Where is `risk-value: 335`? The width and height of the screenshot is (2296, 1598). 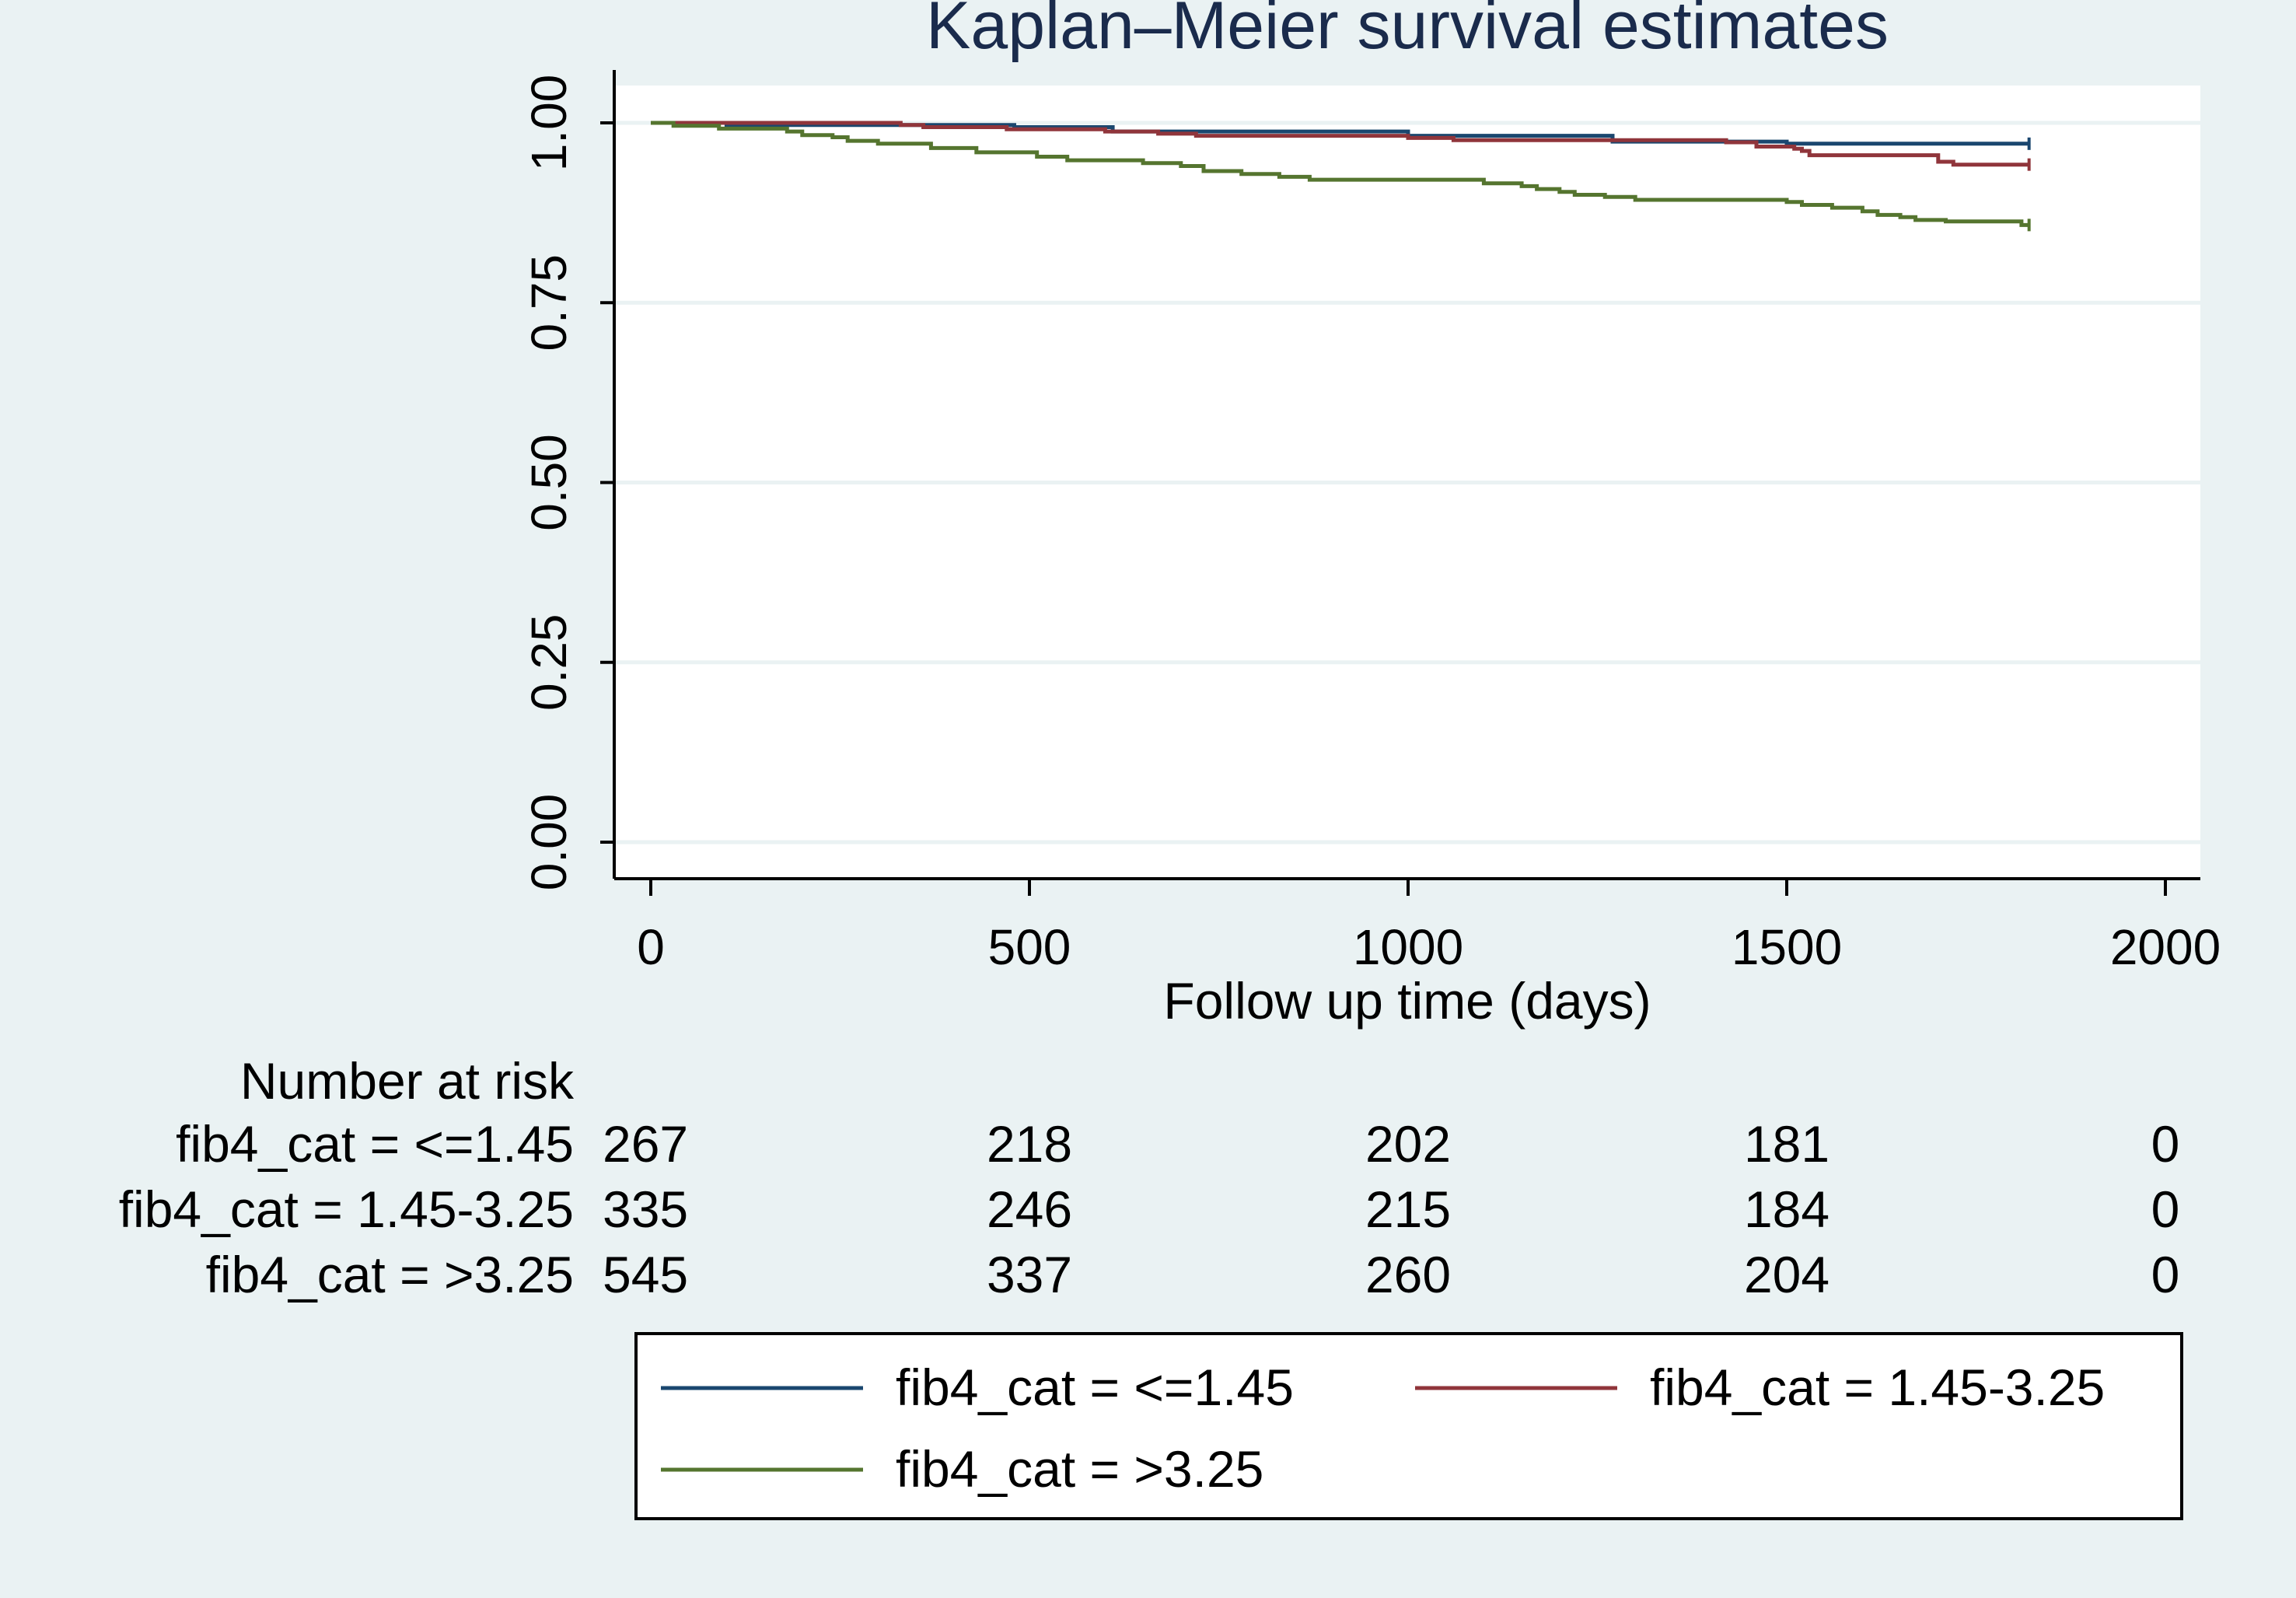
risk-value: 335 is located at coordinates (645, 1209).